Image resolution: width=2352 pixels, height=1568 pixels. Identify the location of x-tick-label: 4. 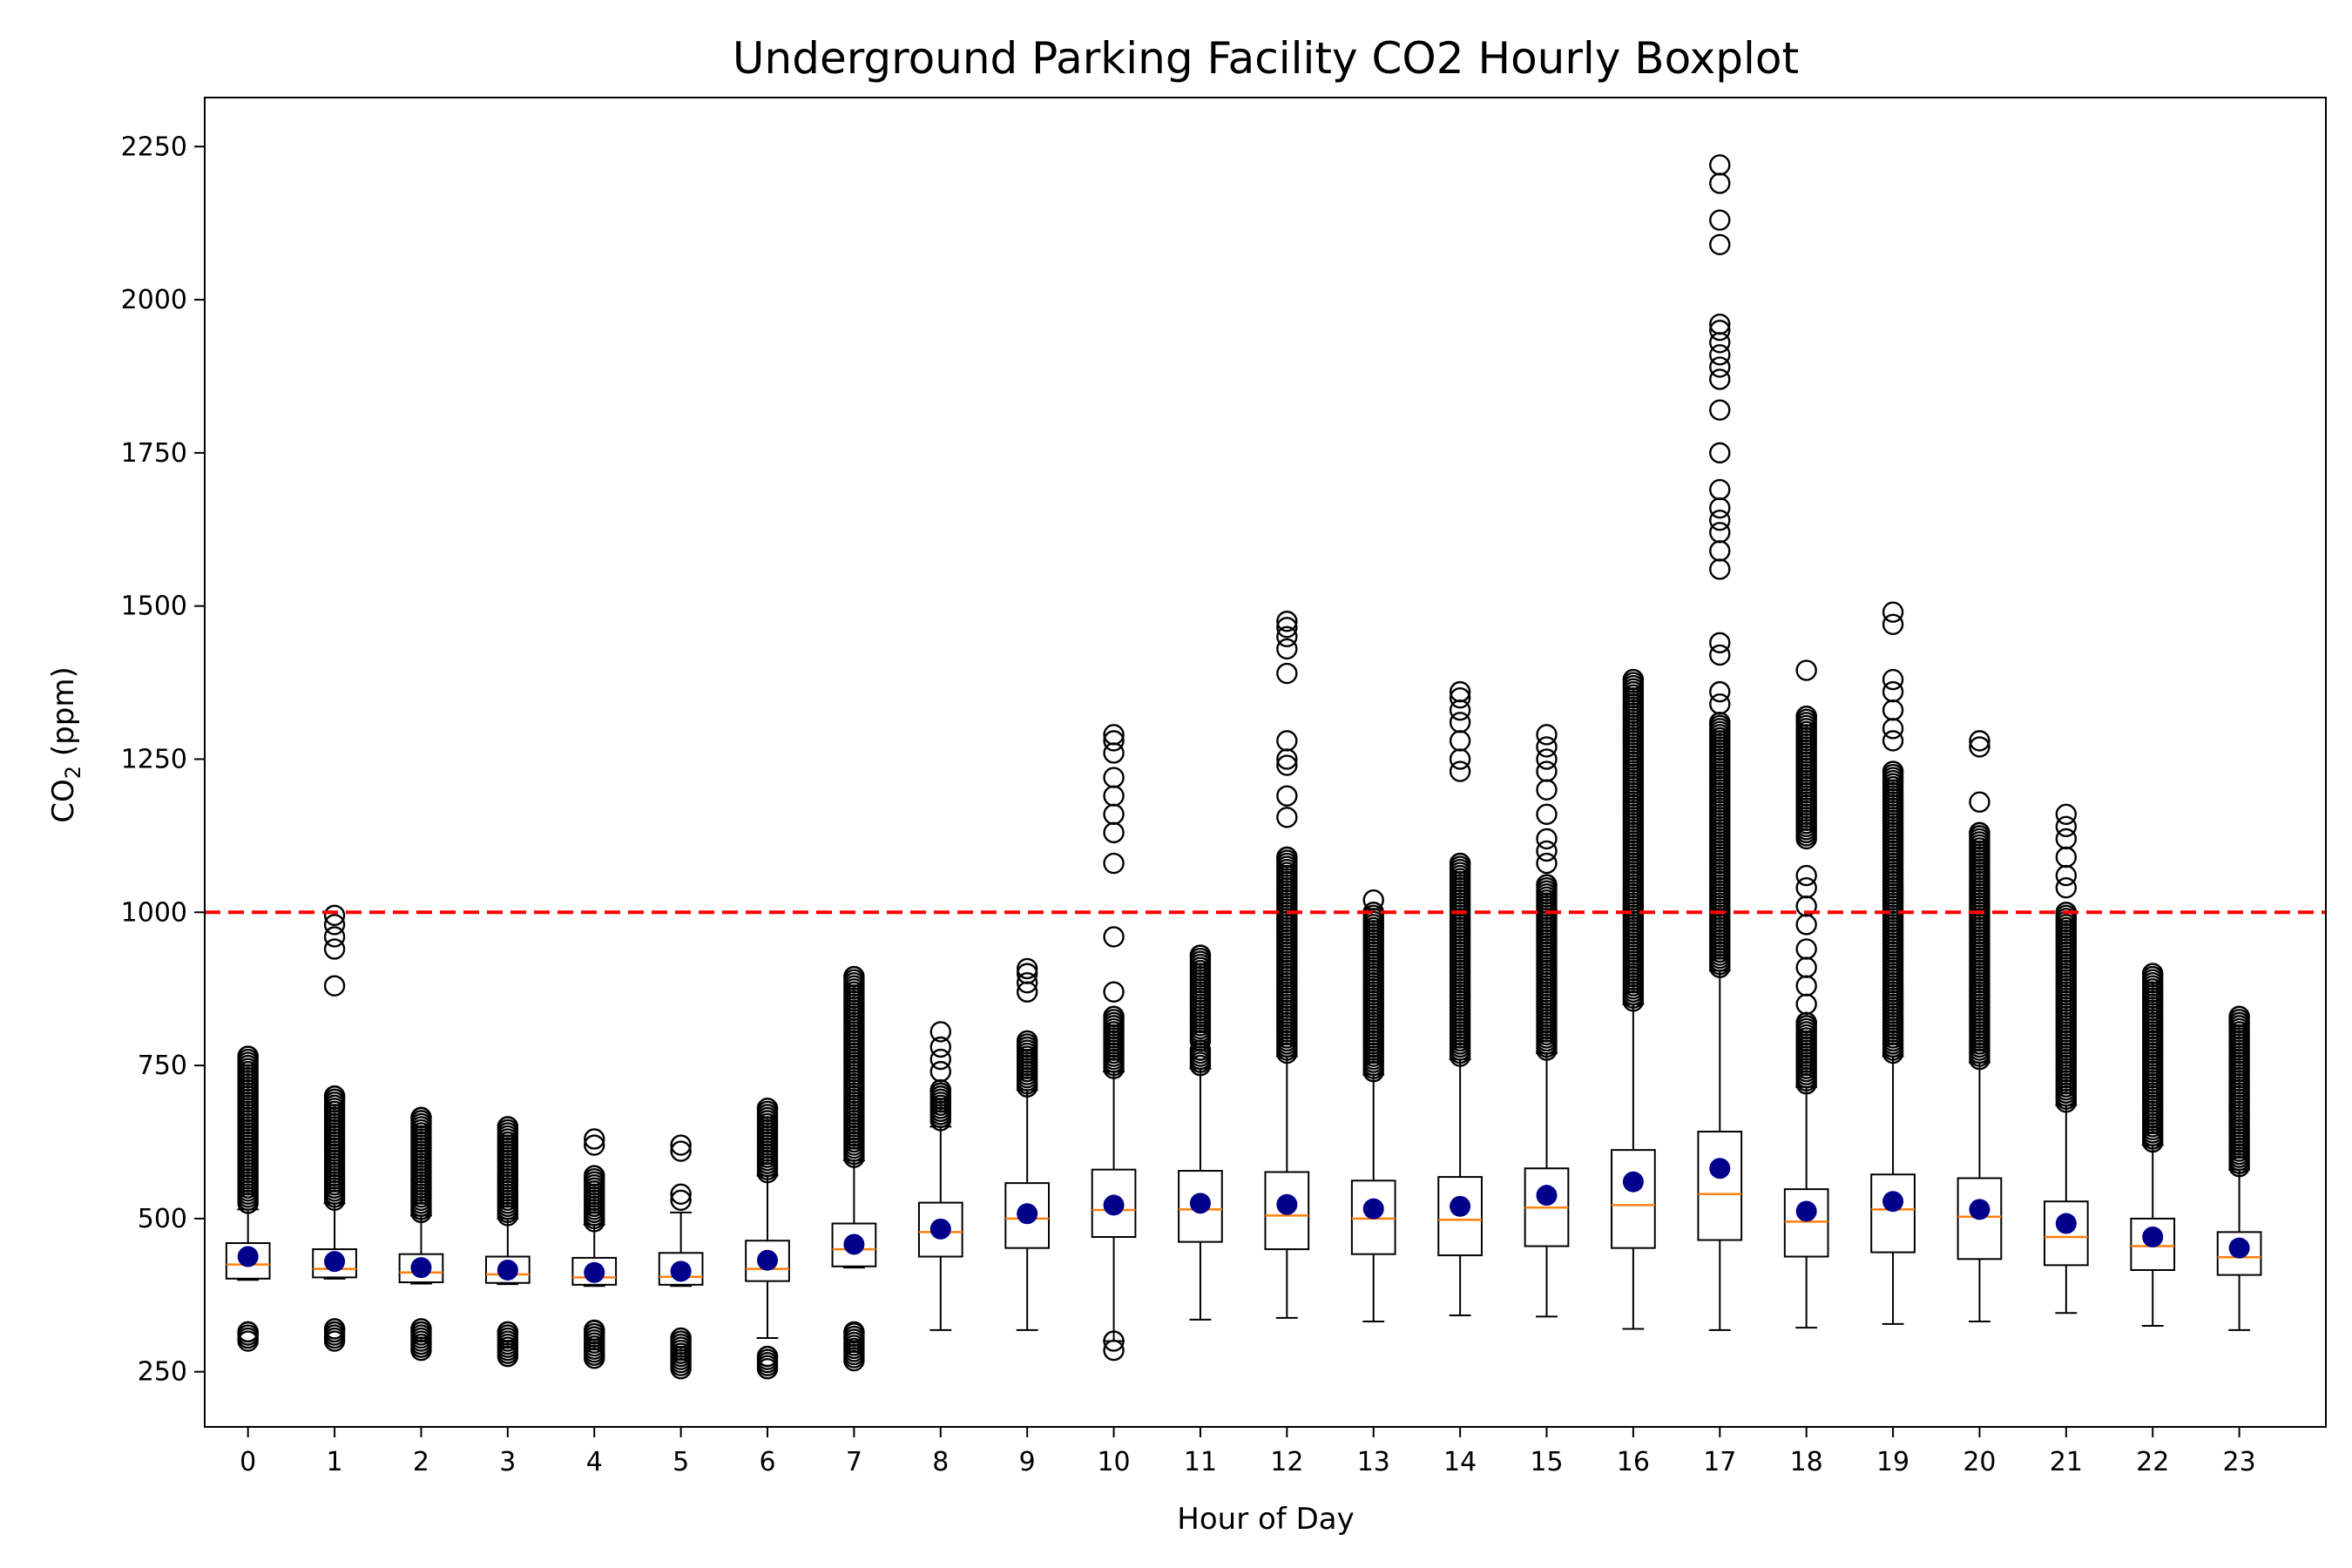
(594, 1462).